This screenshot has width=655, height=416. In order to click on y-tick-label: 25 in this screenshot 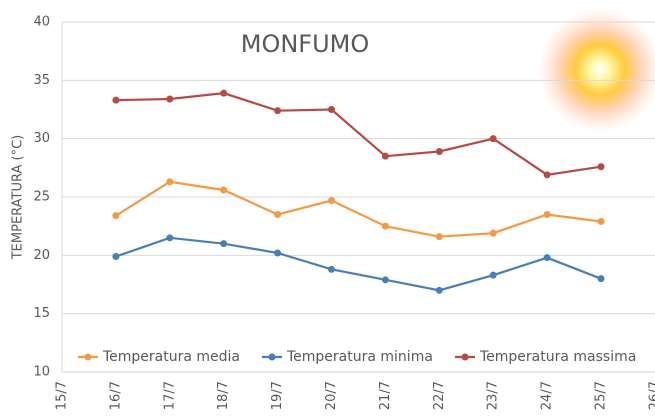, I will do `click(41, 197)`.